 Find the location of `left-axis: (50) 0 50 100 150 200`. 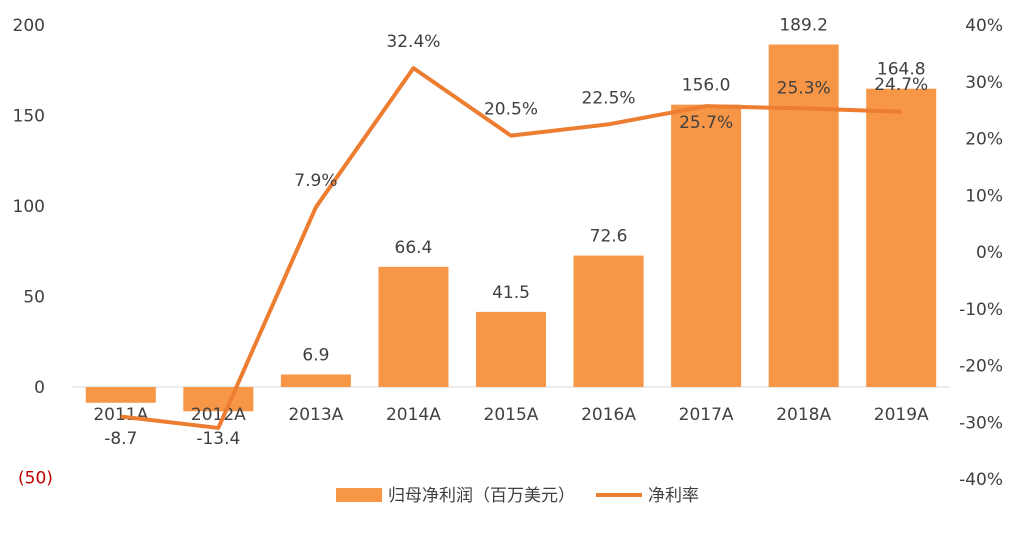

left-axis: (50) 0 50 100 150 200 is located at coordinates (33, 252).